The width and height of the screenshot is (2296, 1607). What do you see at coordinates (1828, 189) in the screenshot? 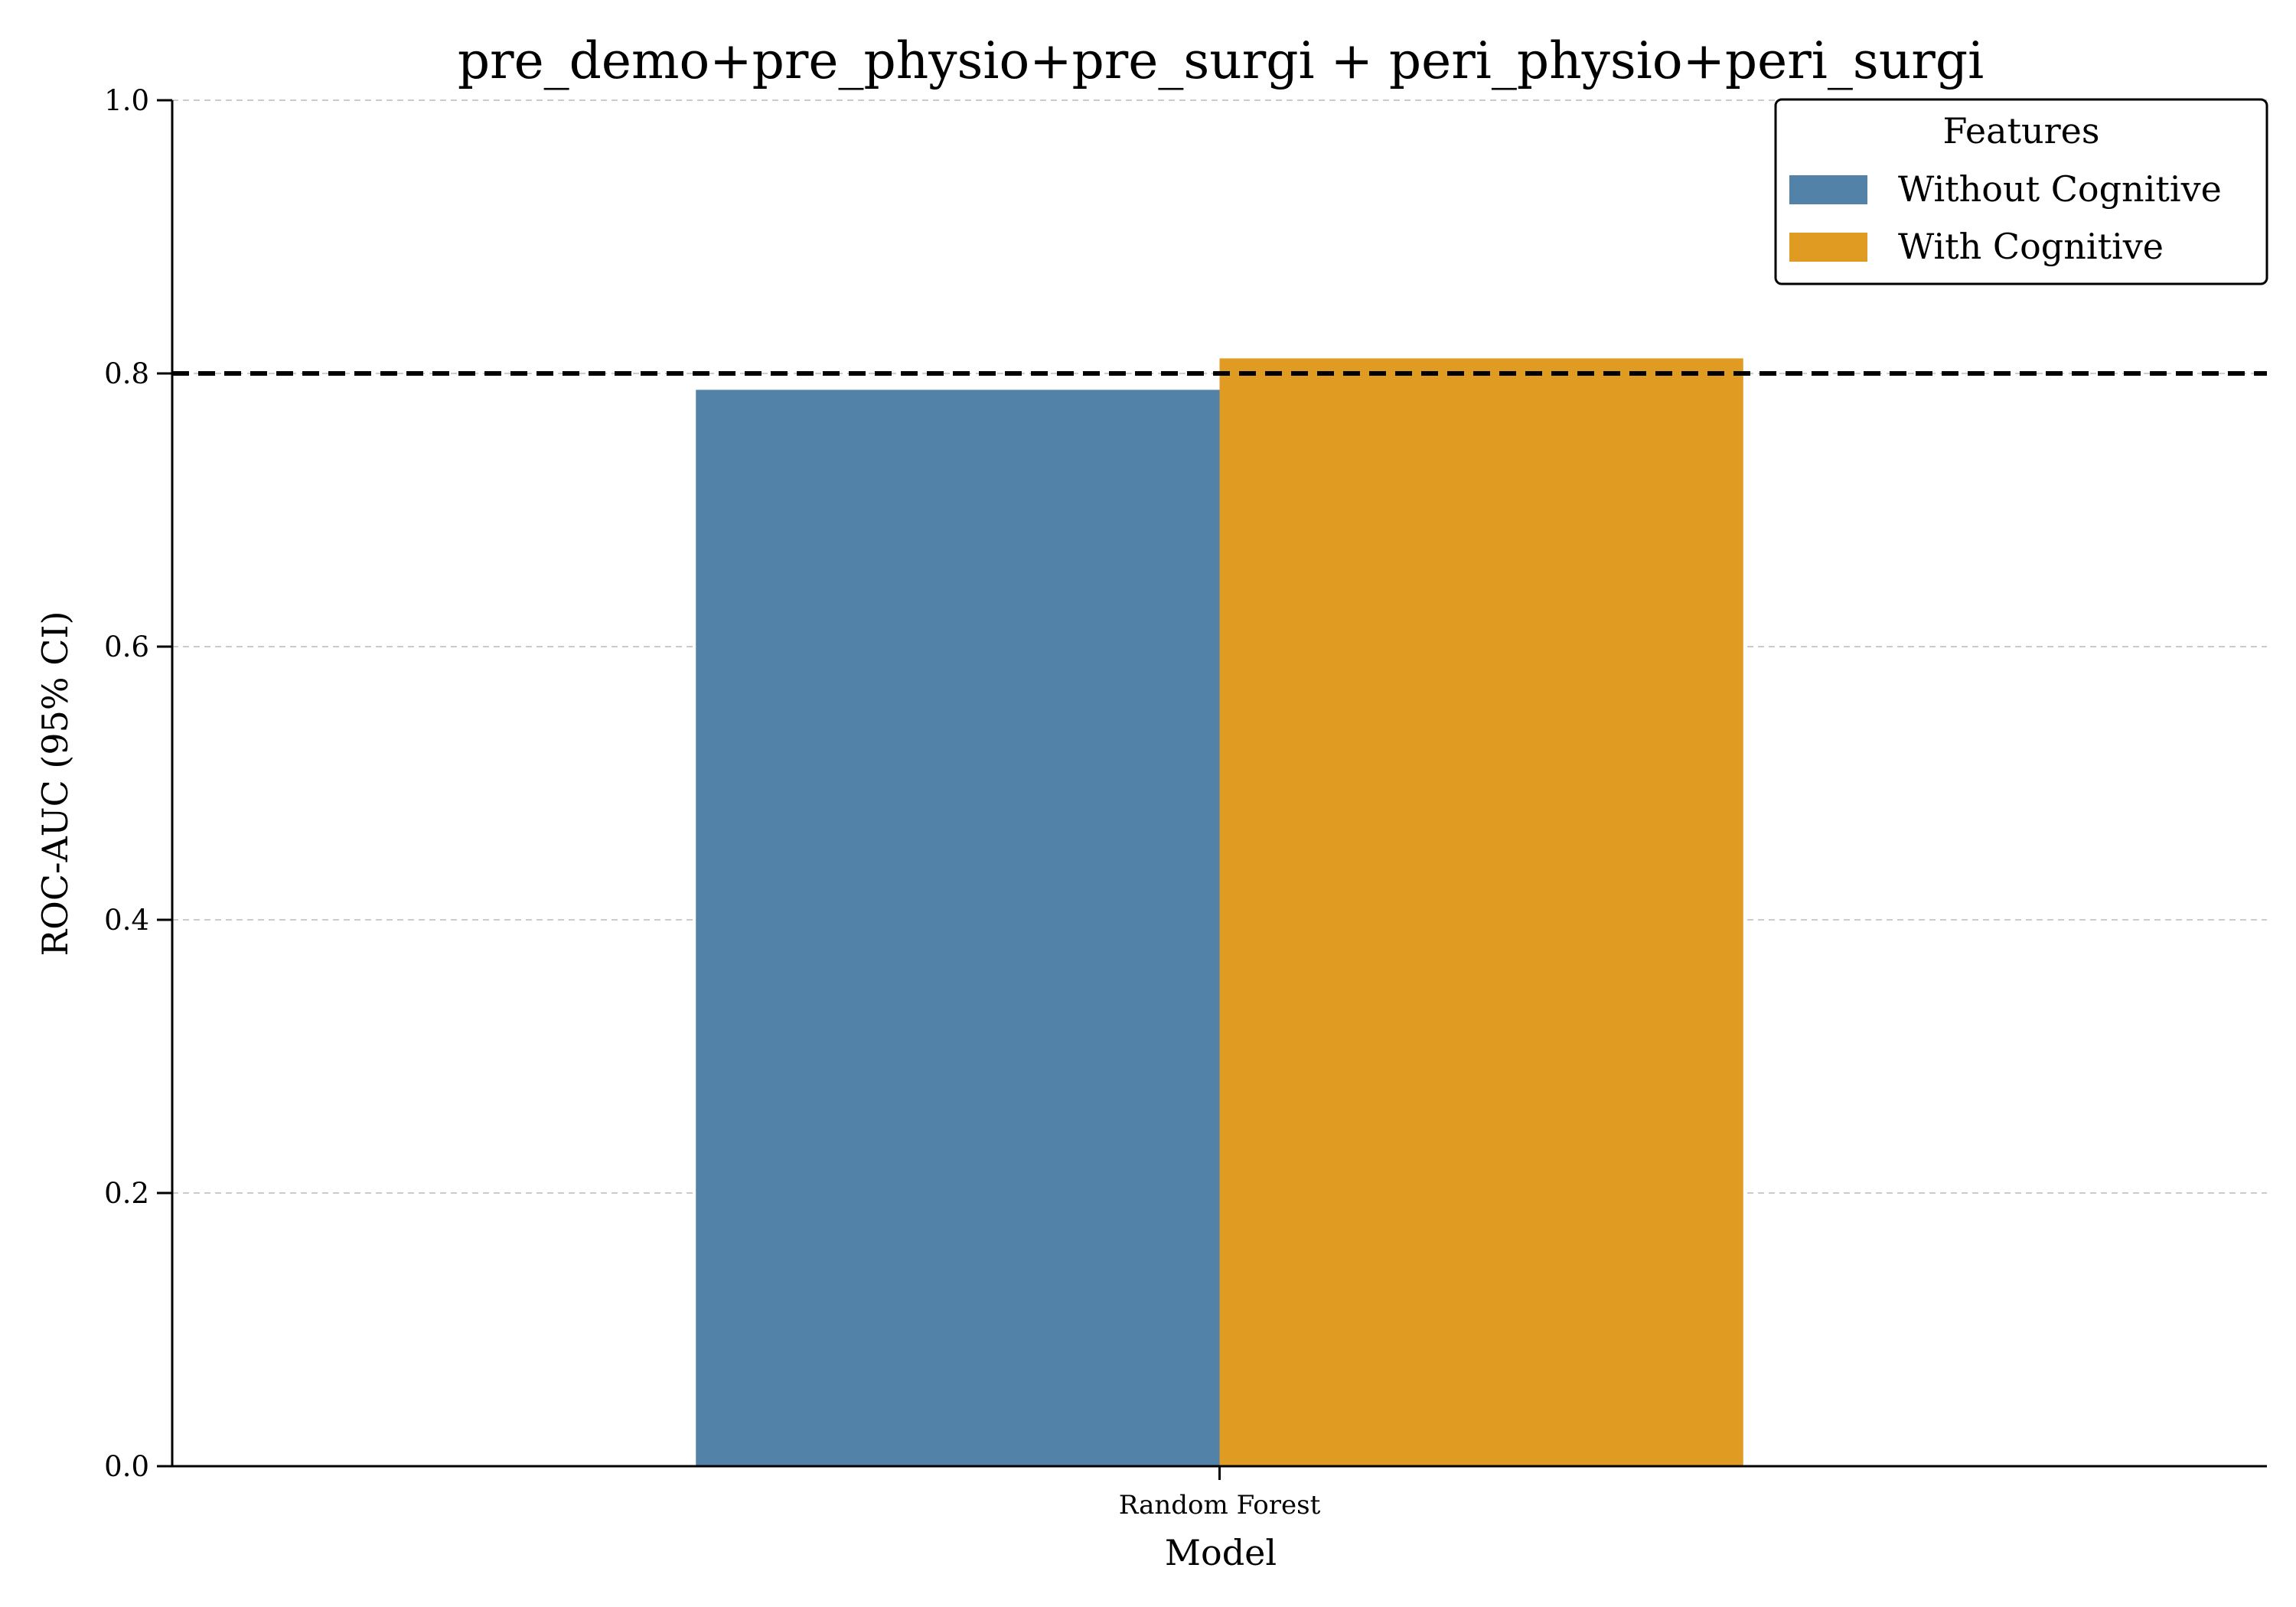
I see `legend-swatch-without-cognitive` at bounding box center [1828, 189].